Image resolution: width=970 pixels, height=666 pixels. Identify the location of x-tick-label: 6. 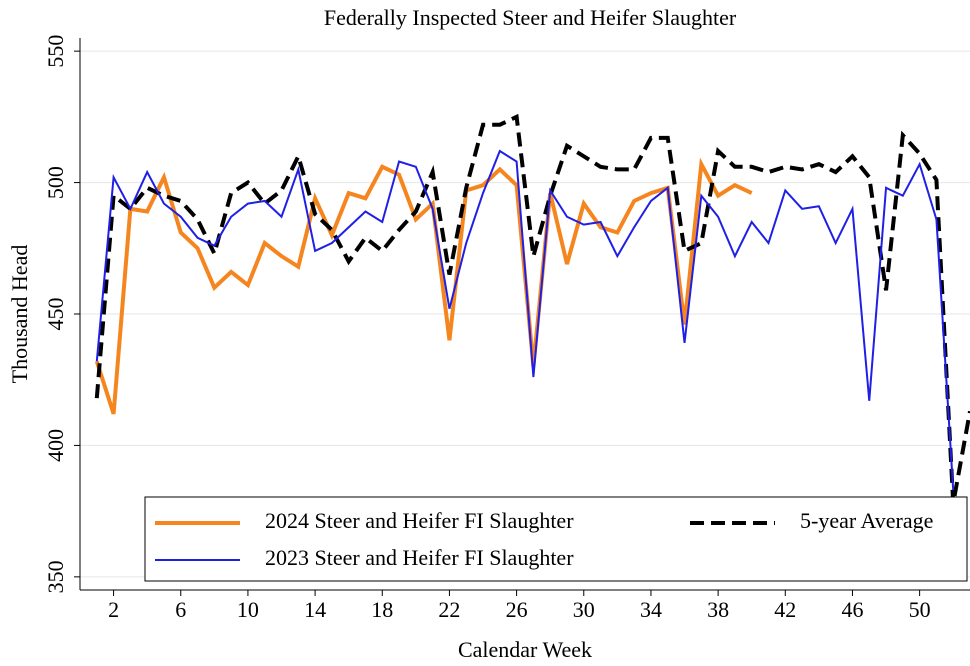
(180, 609).